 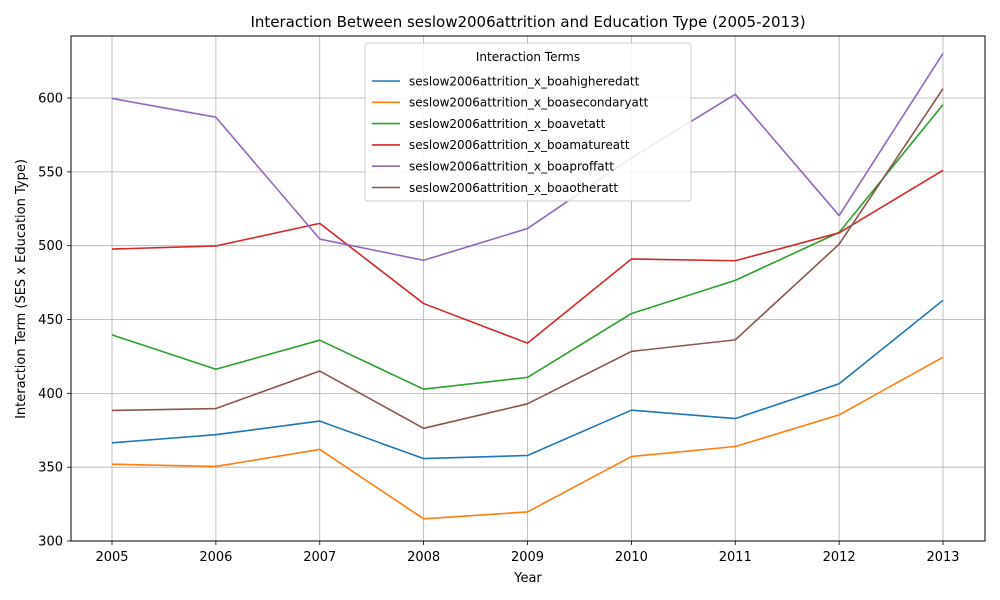 I want to click on y-ticks: 300 350 400 450 500 550 600, so click(x=54, y=321).